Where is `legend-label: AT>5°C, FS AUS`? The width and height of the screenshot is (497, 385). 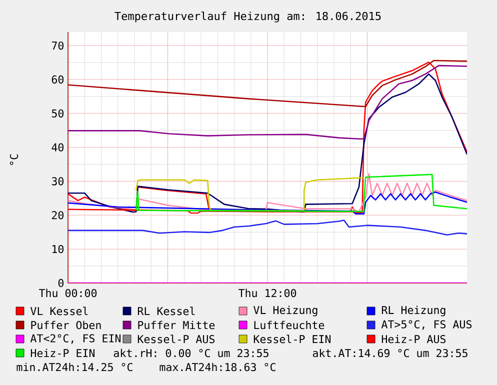 legend-label: AT>5°C, FS AUS is located at coordinates (426, 325).